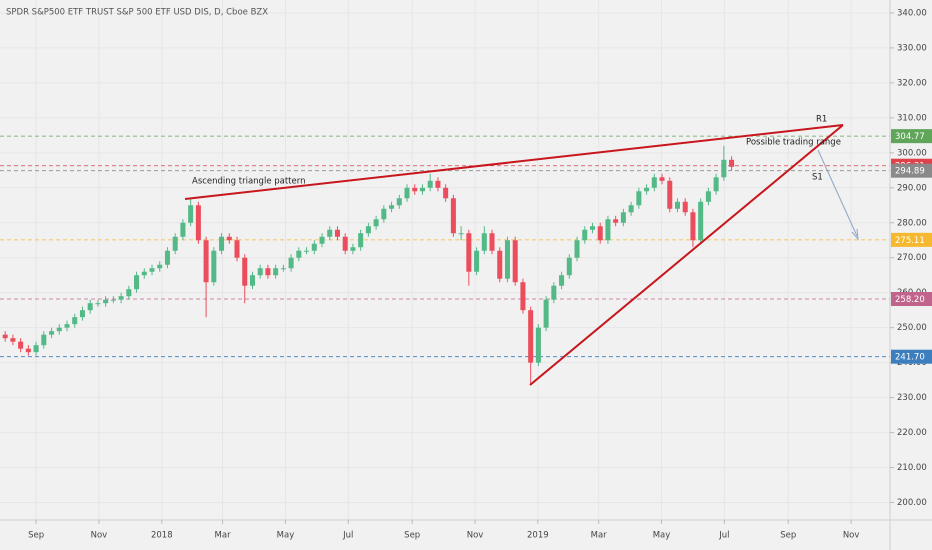 This screenshot has height=550, width=932. I want to click on y-tick-label: 200.00, so click(912, 503).